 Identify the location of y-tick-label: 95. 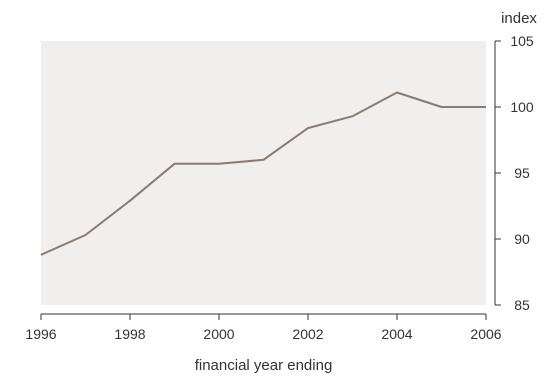
(522, 173).